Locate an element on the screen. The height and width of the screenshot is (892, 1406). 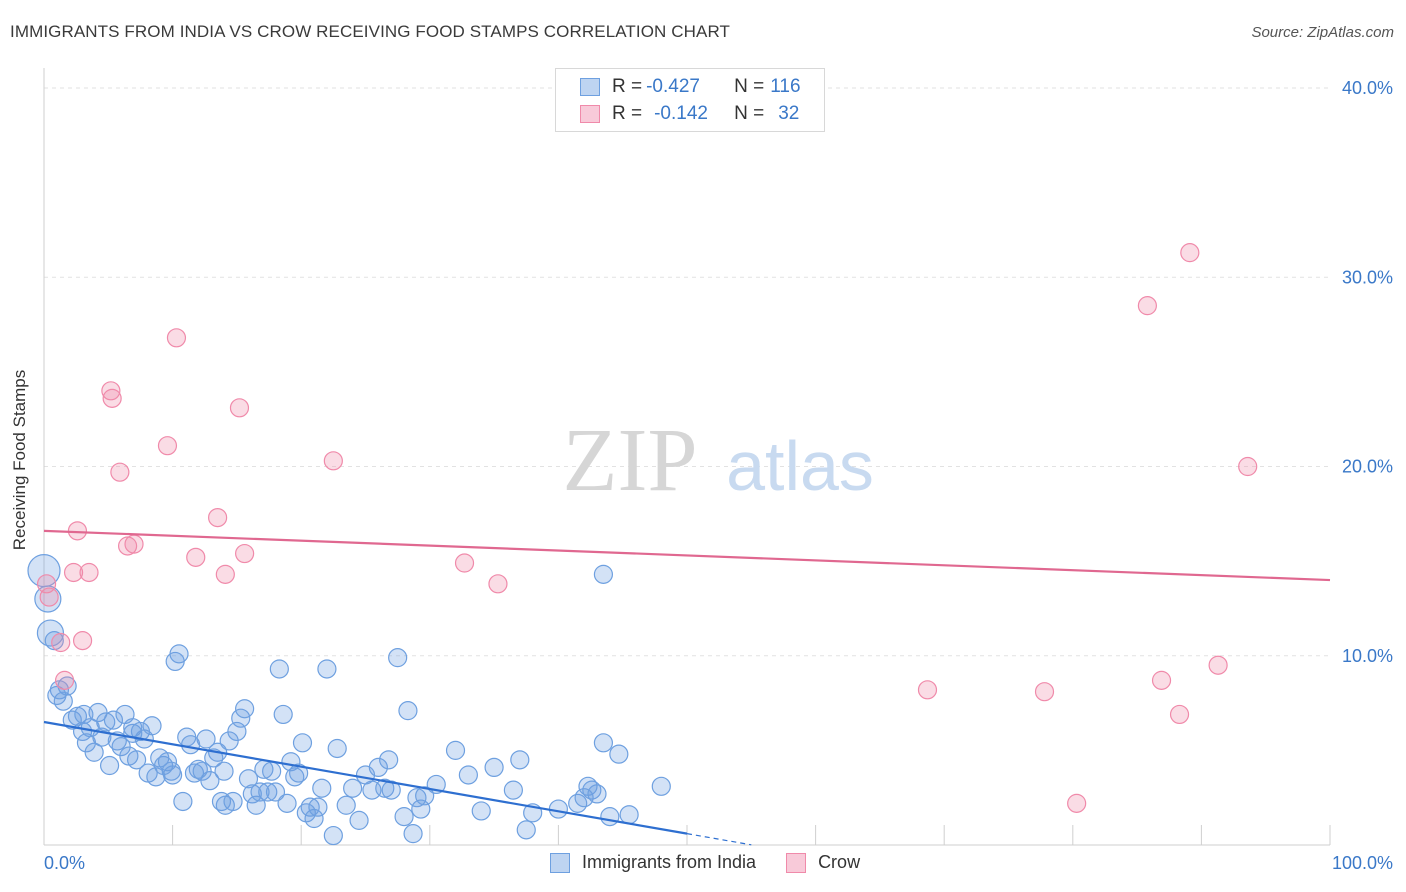
legend-r-value: -0.427 is located at coordinates (673, 86).